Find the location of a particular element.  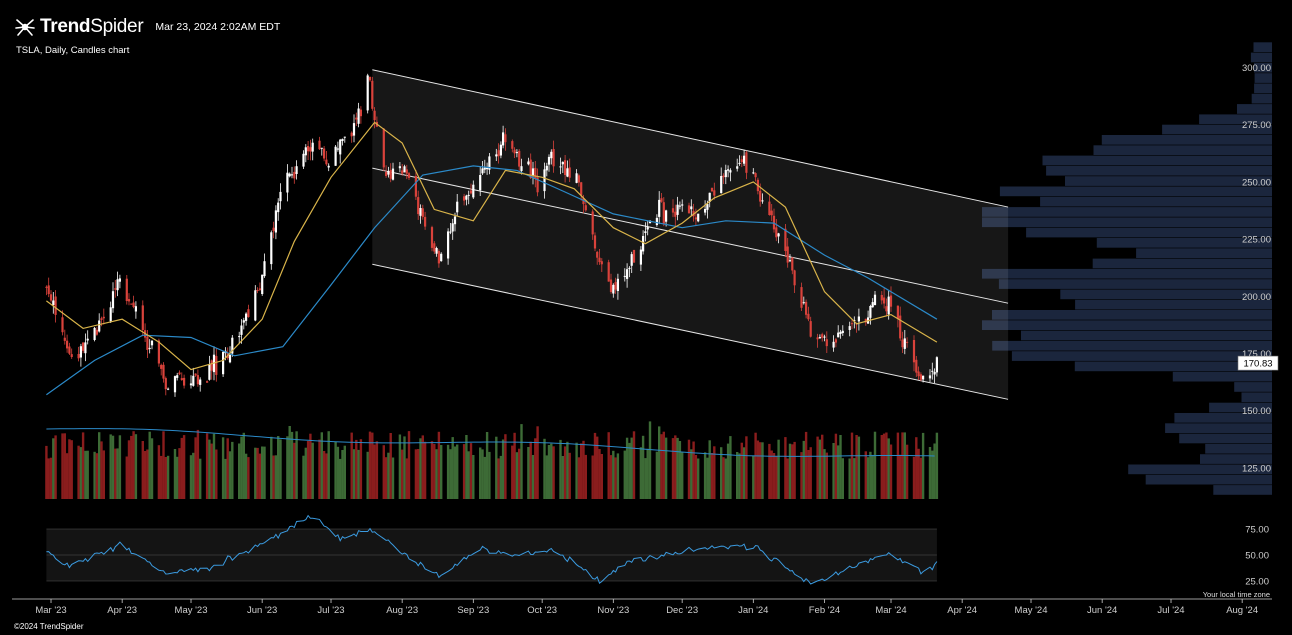

copyright: ©2024 TrendSpider is located at coordinates (49, 626).